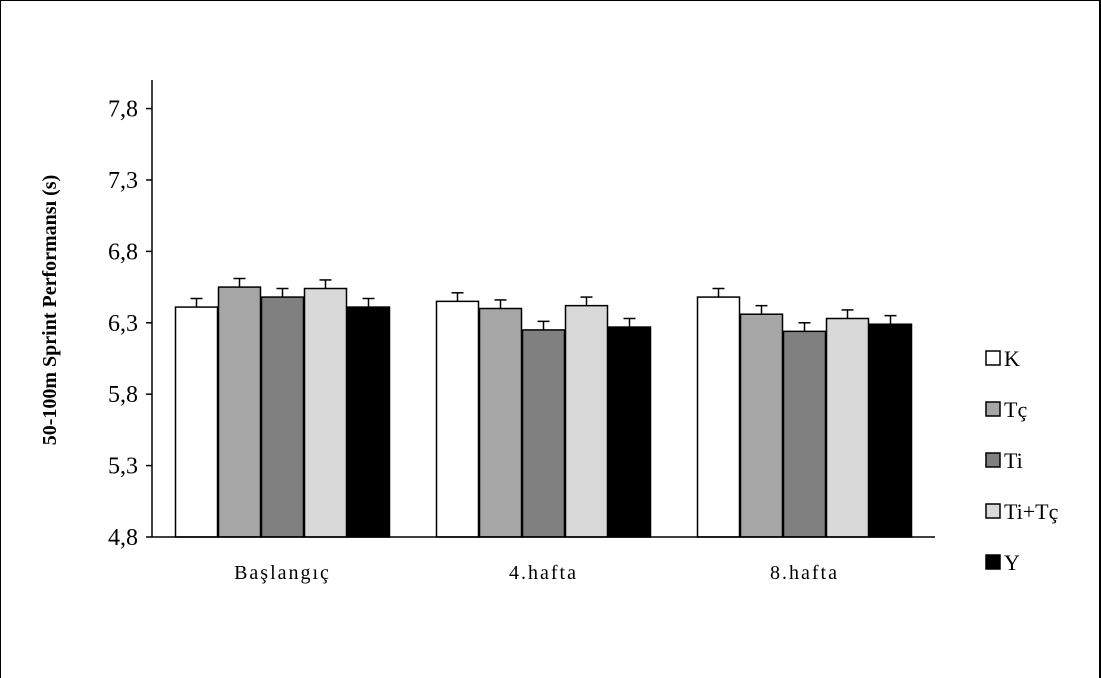  Describe the element at coordinates (543, 560) in the screenshot. I see `x-axis: Başlangıç 4.hafta 8.hafta` at that location.